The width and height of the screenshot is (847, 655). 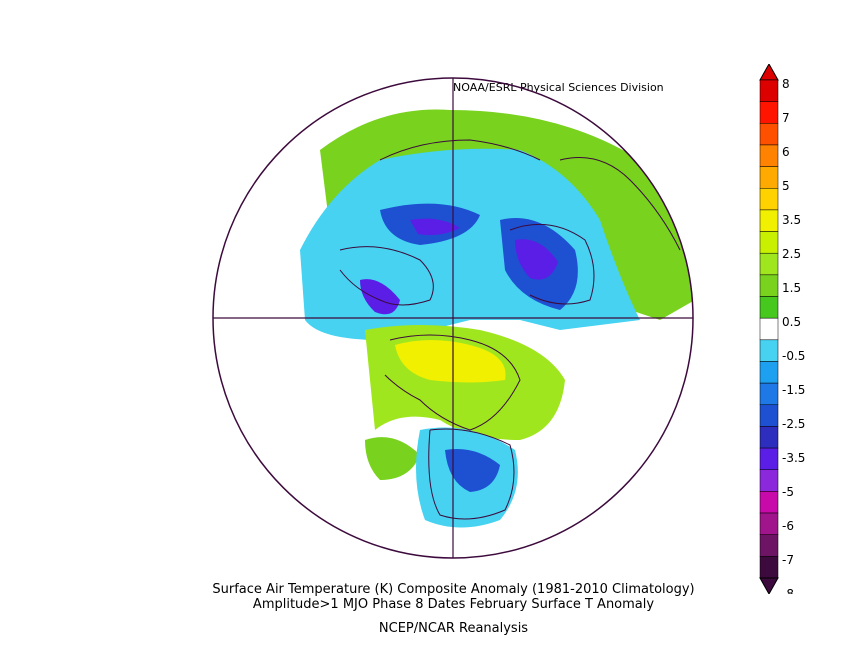 What do you see at coordinates (453, 628) in the screenshot?
I see `caption-line3: NCEP/NCAR Reanalysis` at bounding box center [453, 628].